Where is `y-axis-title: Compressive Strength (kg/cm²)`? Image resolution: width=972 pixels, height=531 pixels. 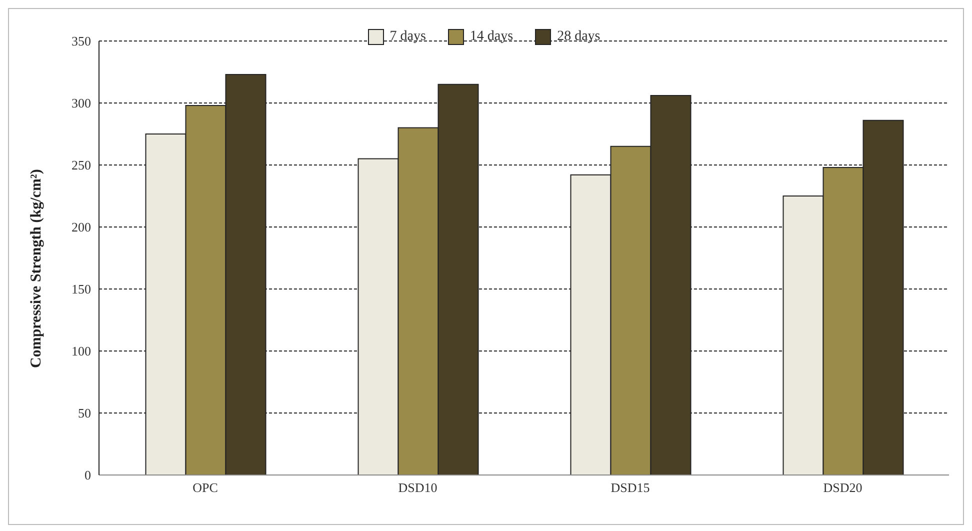 y-axis-title: Compressive Strength (kg/cm²) is located at coordinates (36, 268).